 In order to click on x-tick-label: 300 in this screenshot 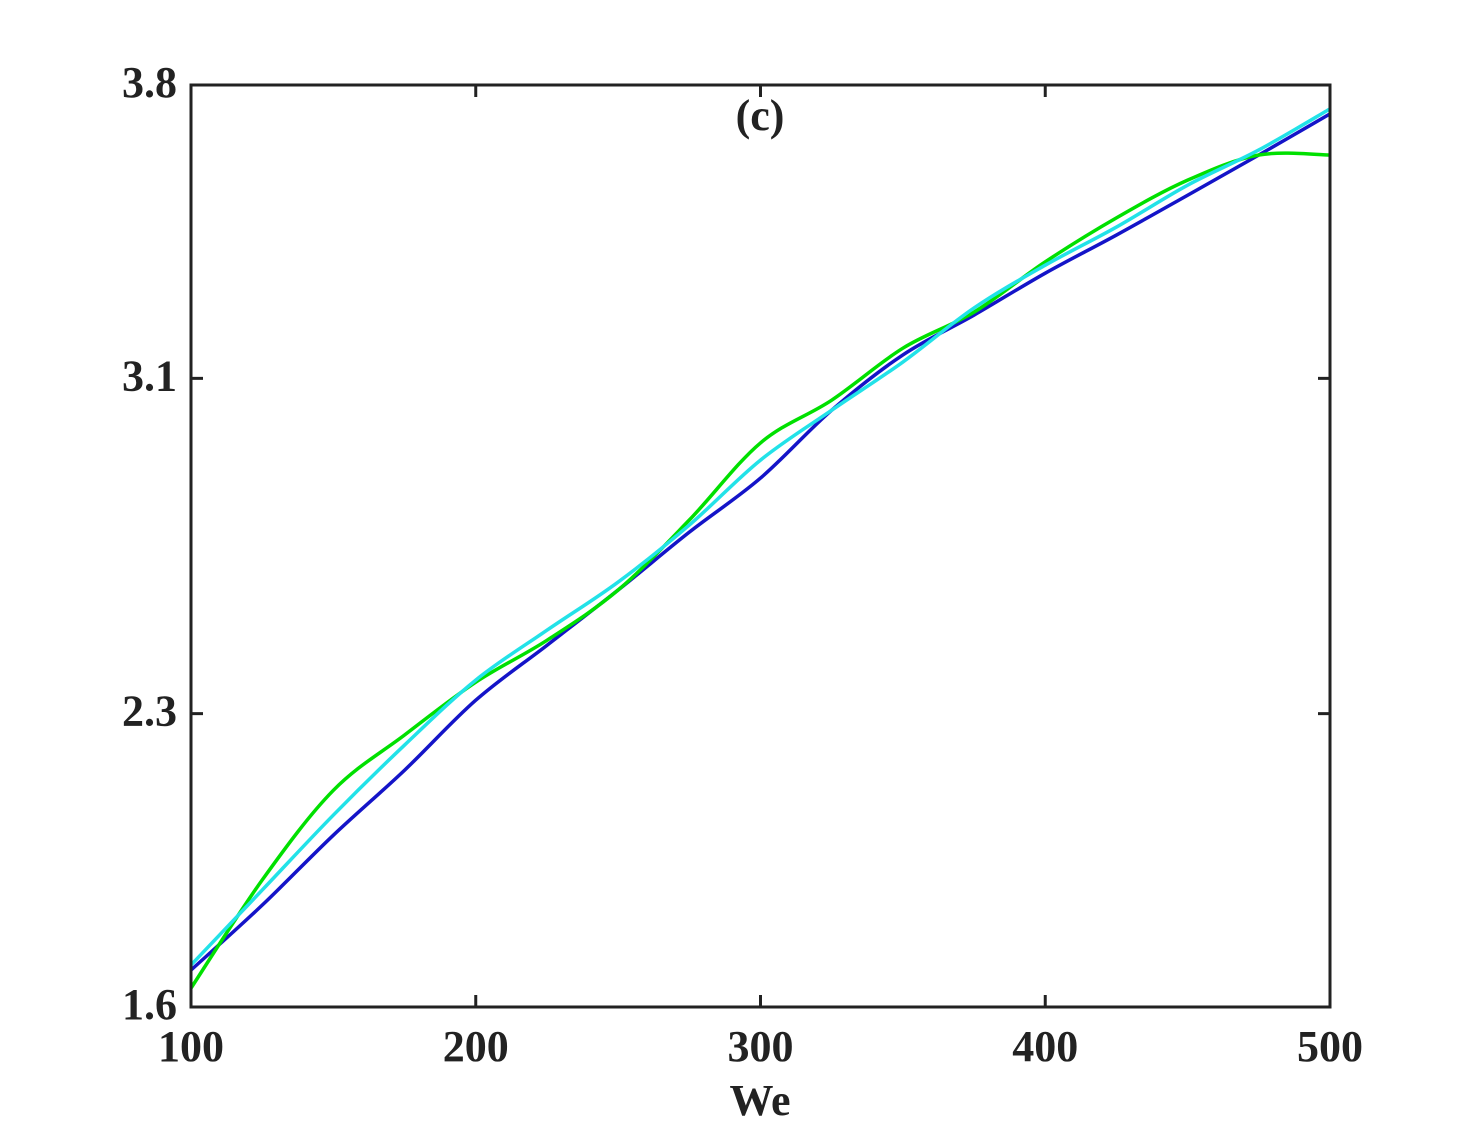, I will do `click(761, 1046)`.